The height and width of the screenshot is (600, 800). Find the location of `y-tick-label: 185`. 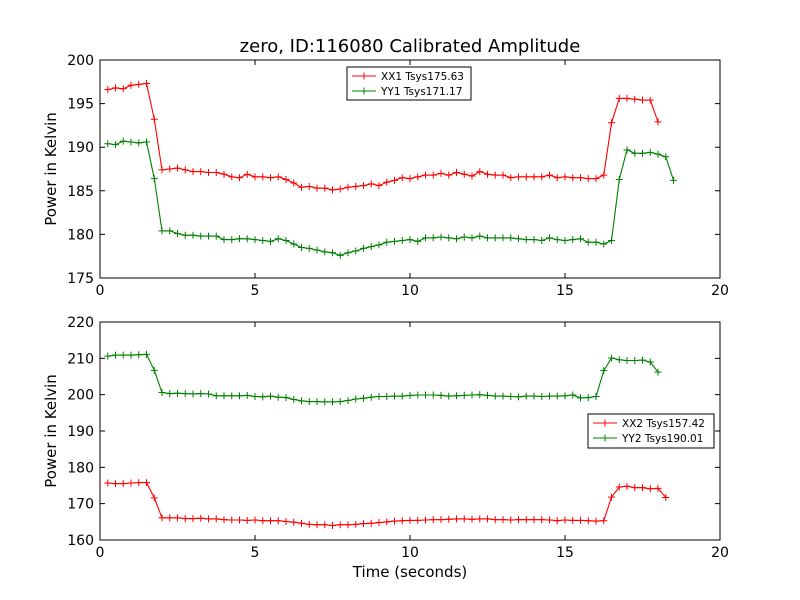

y-tick-label: 185 is located at coordinates (80, 192).